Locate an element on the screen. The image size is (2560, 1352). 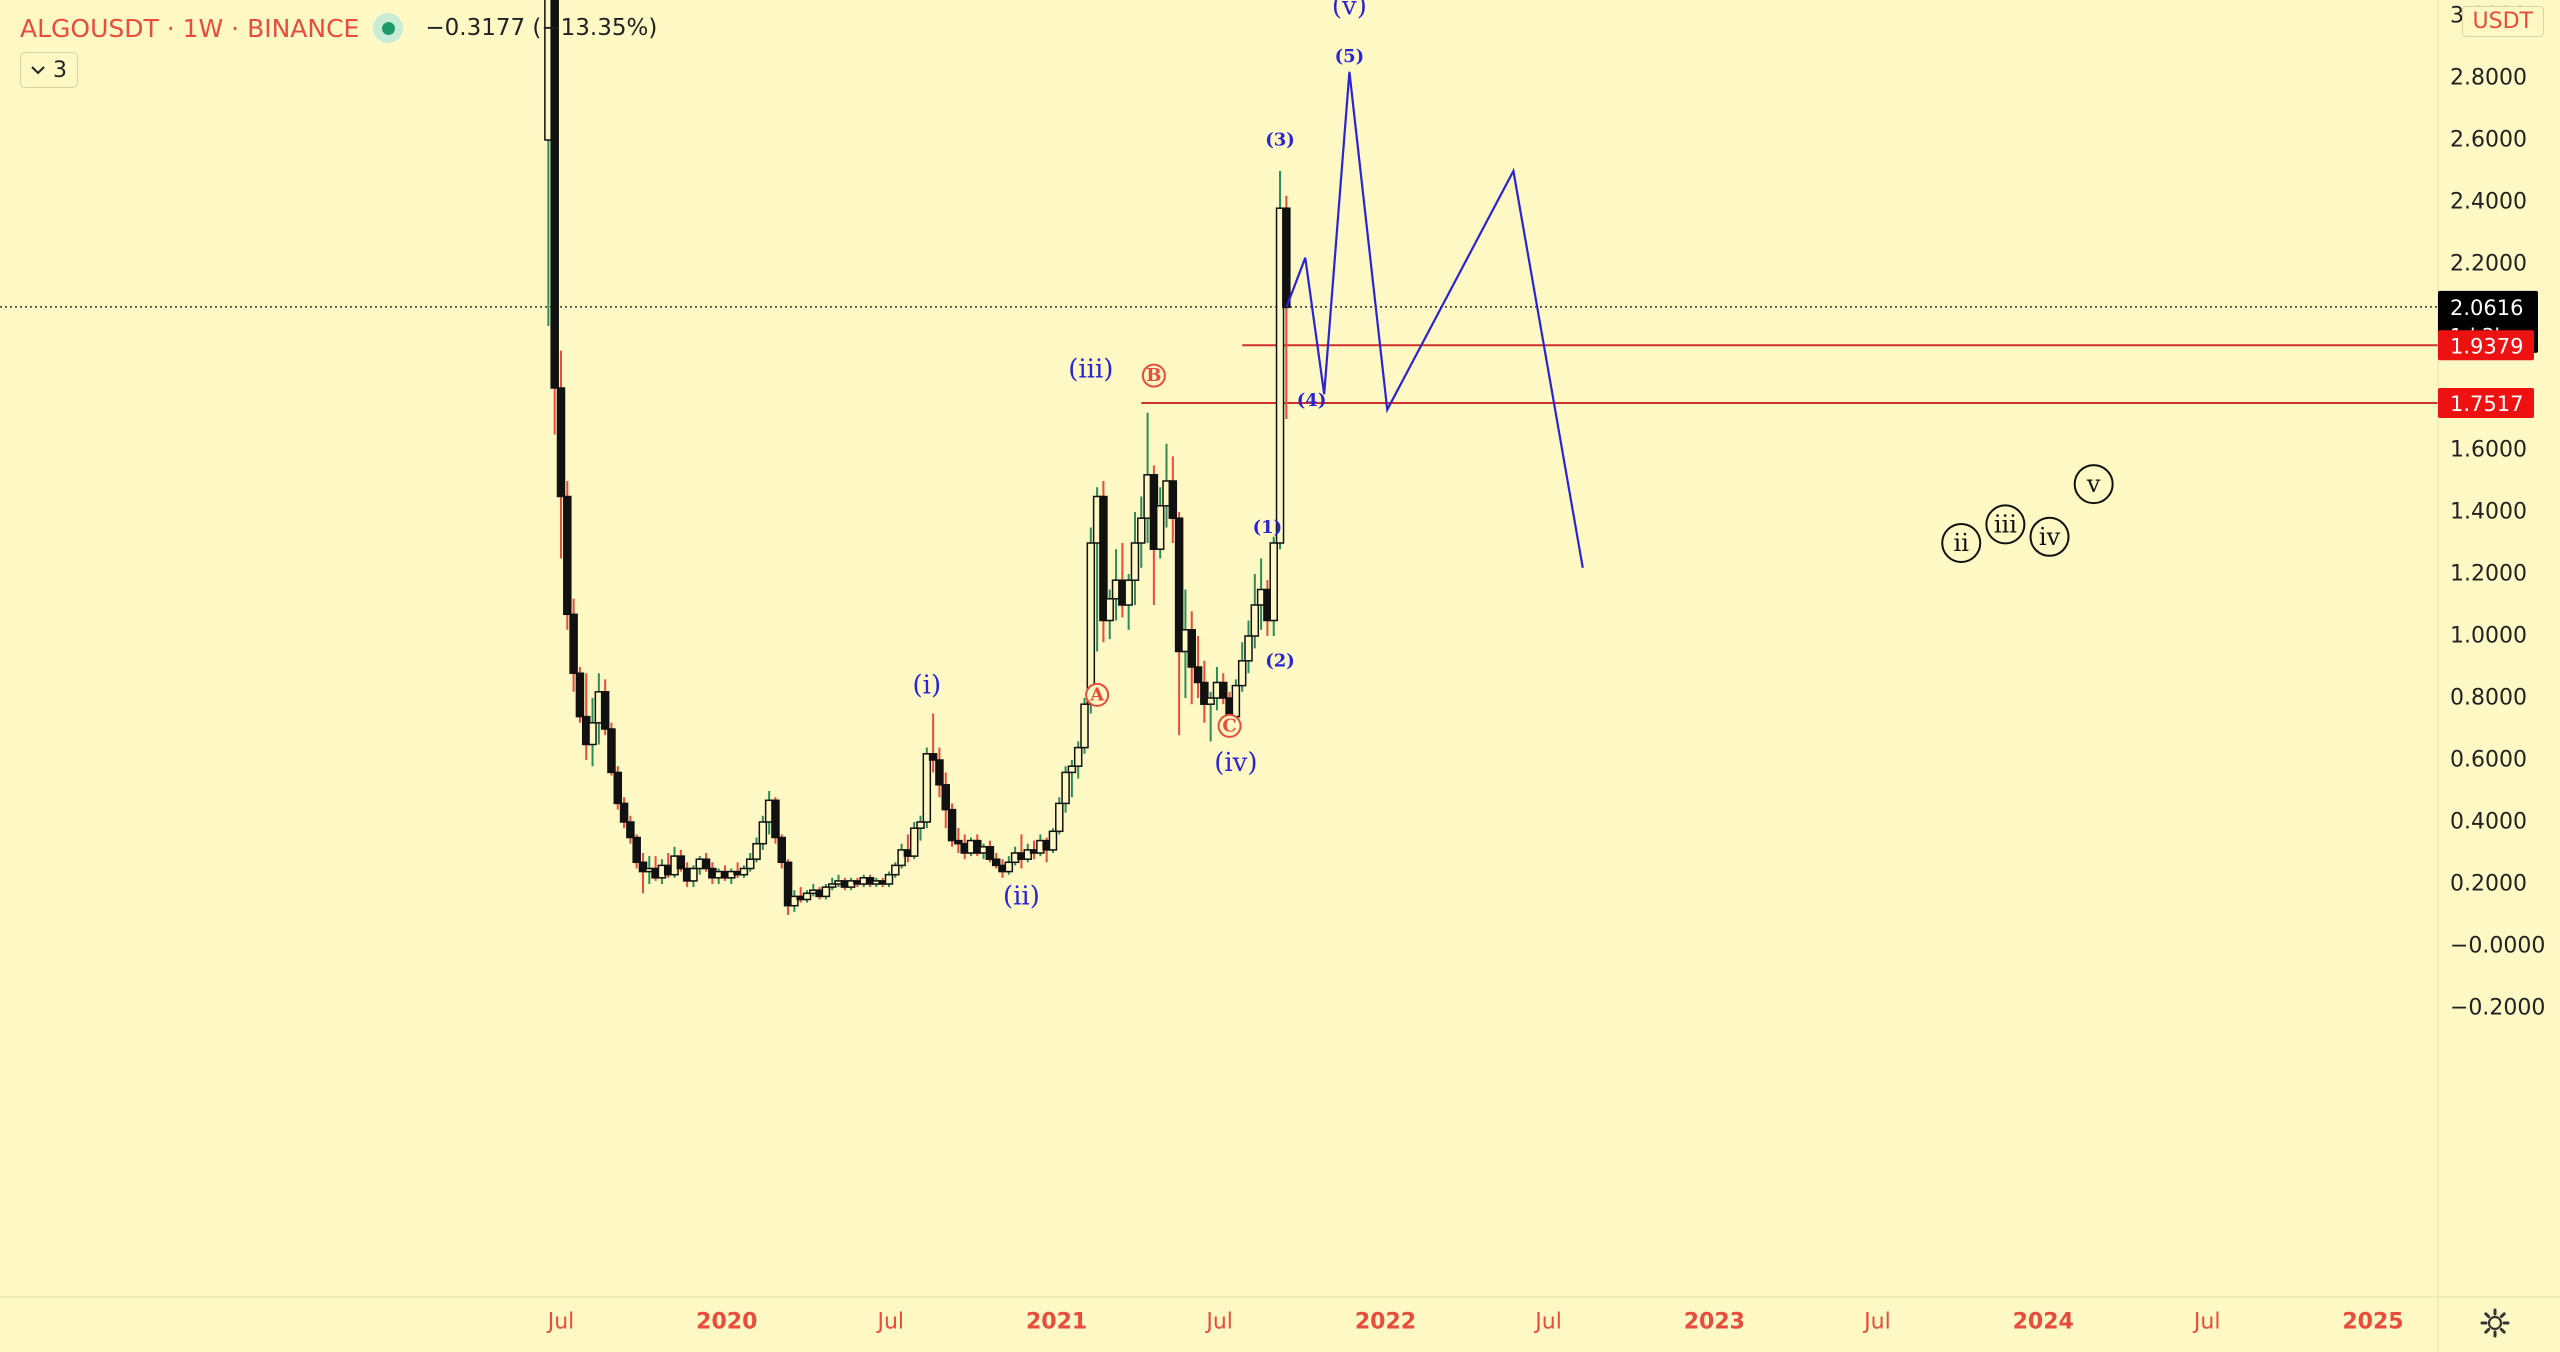
wave-label: v is located at coordinates (2093, 484).